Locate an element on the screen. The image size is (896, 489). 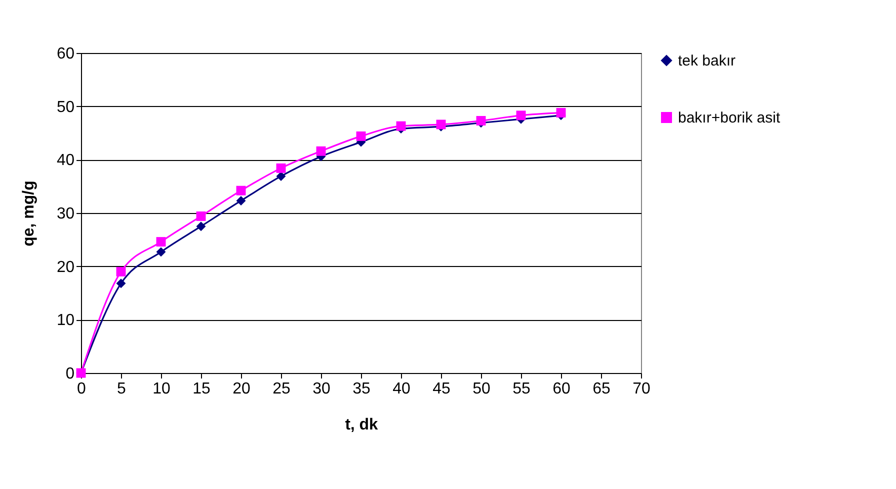
x-tick-label: 45 is located at coordinates (441, 389).